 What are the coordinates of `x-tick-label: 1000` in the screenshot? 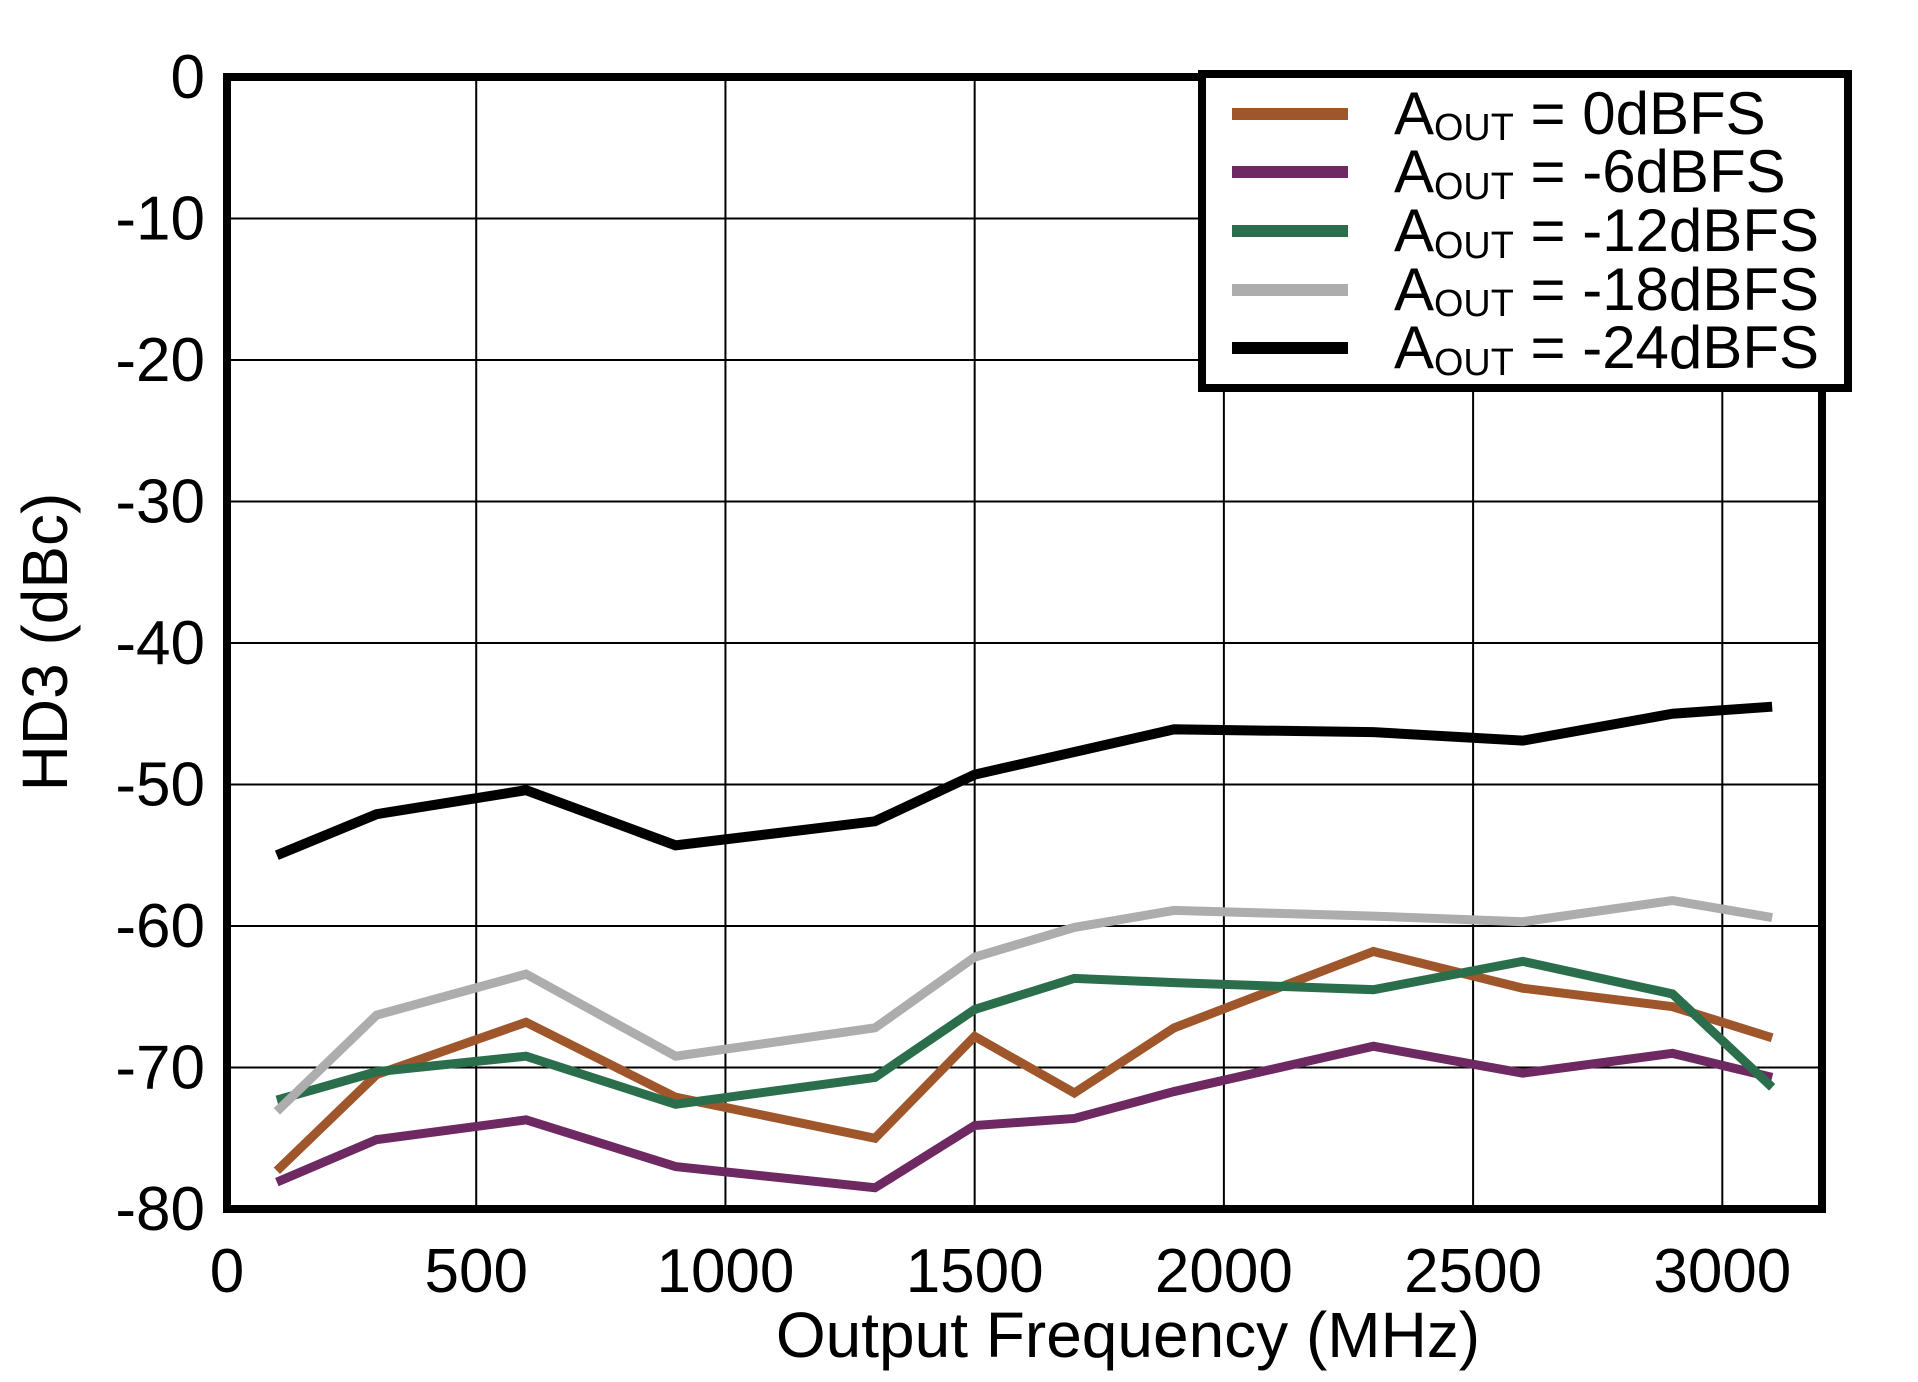 It's located at (725, 1271).